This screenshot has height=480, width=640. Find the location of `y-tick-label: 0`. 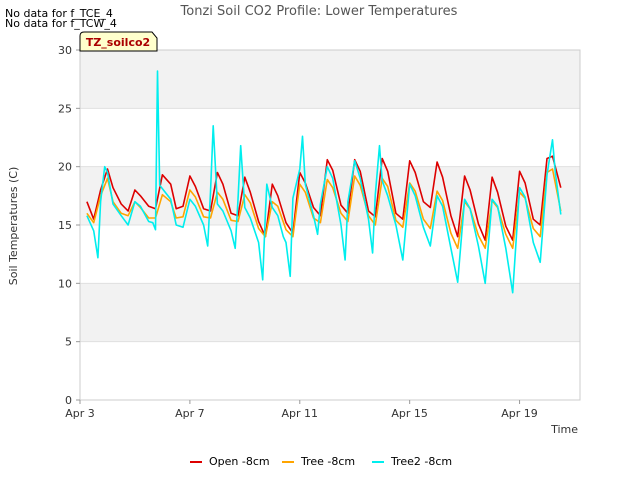

y-tick-label: 0 is located at coordinates (68, 400).